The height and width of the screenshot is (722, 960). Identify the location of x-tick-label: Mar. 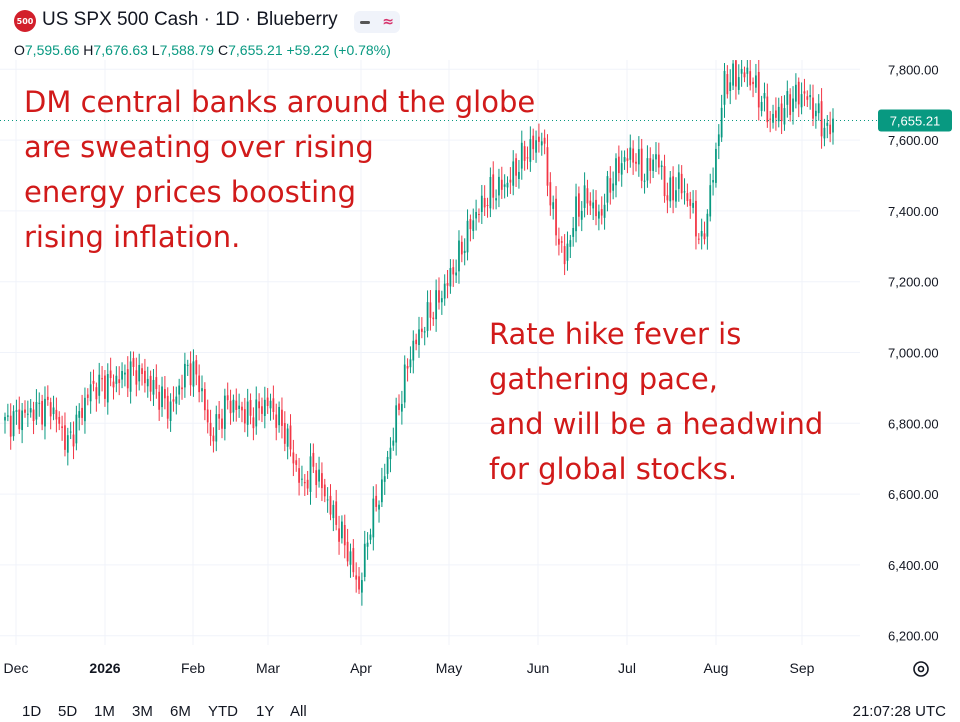
(268, 668).